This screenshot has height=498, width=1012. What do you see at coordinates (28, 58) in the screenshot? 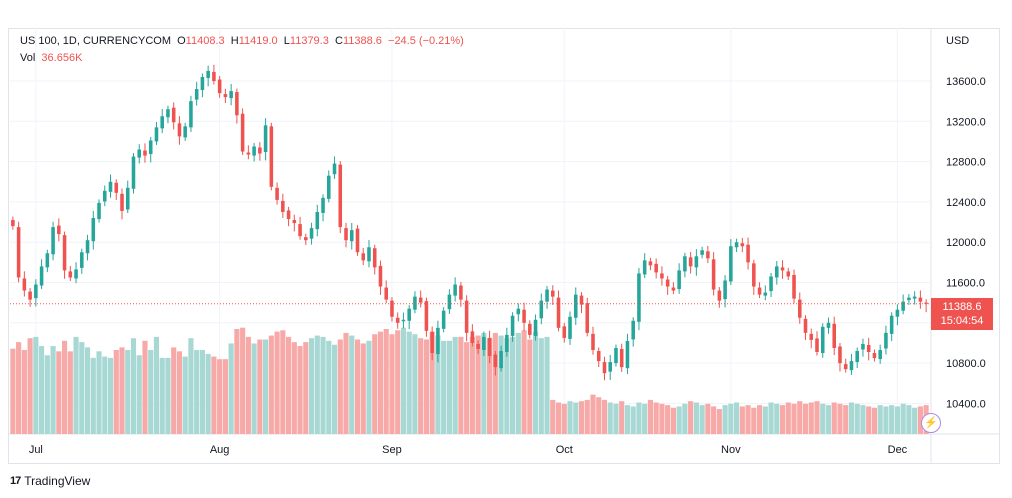
I see `volume-label: Vol` at bounding box center [28, 58].